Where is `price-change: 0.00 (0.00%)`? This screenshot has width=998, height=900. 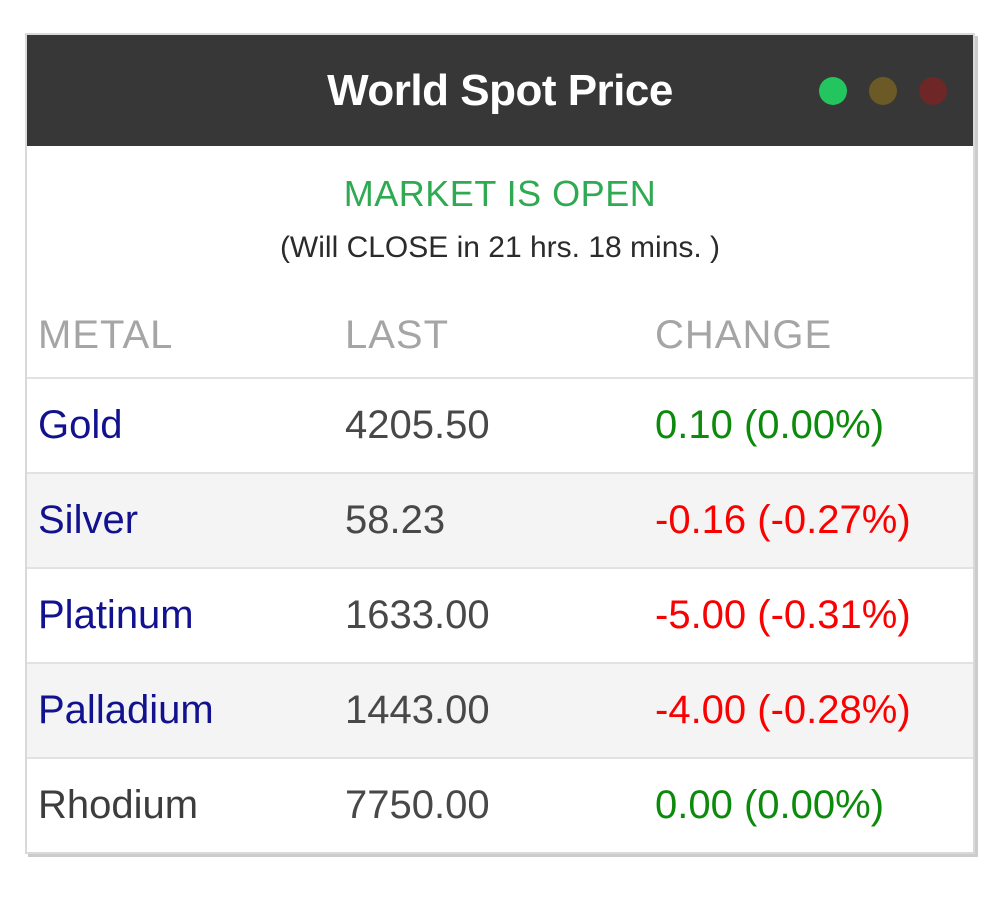
price-change: 0.00 (0.00%) is located at coordinates (770, 805).